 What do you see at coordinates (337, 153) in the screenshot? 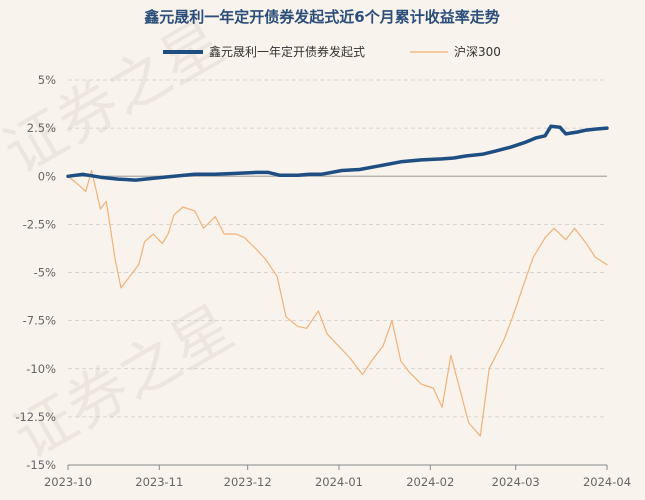
I see `series-line-fund` at bounding box center [337, 153].